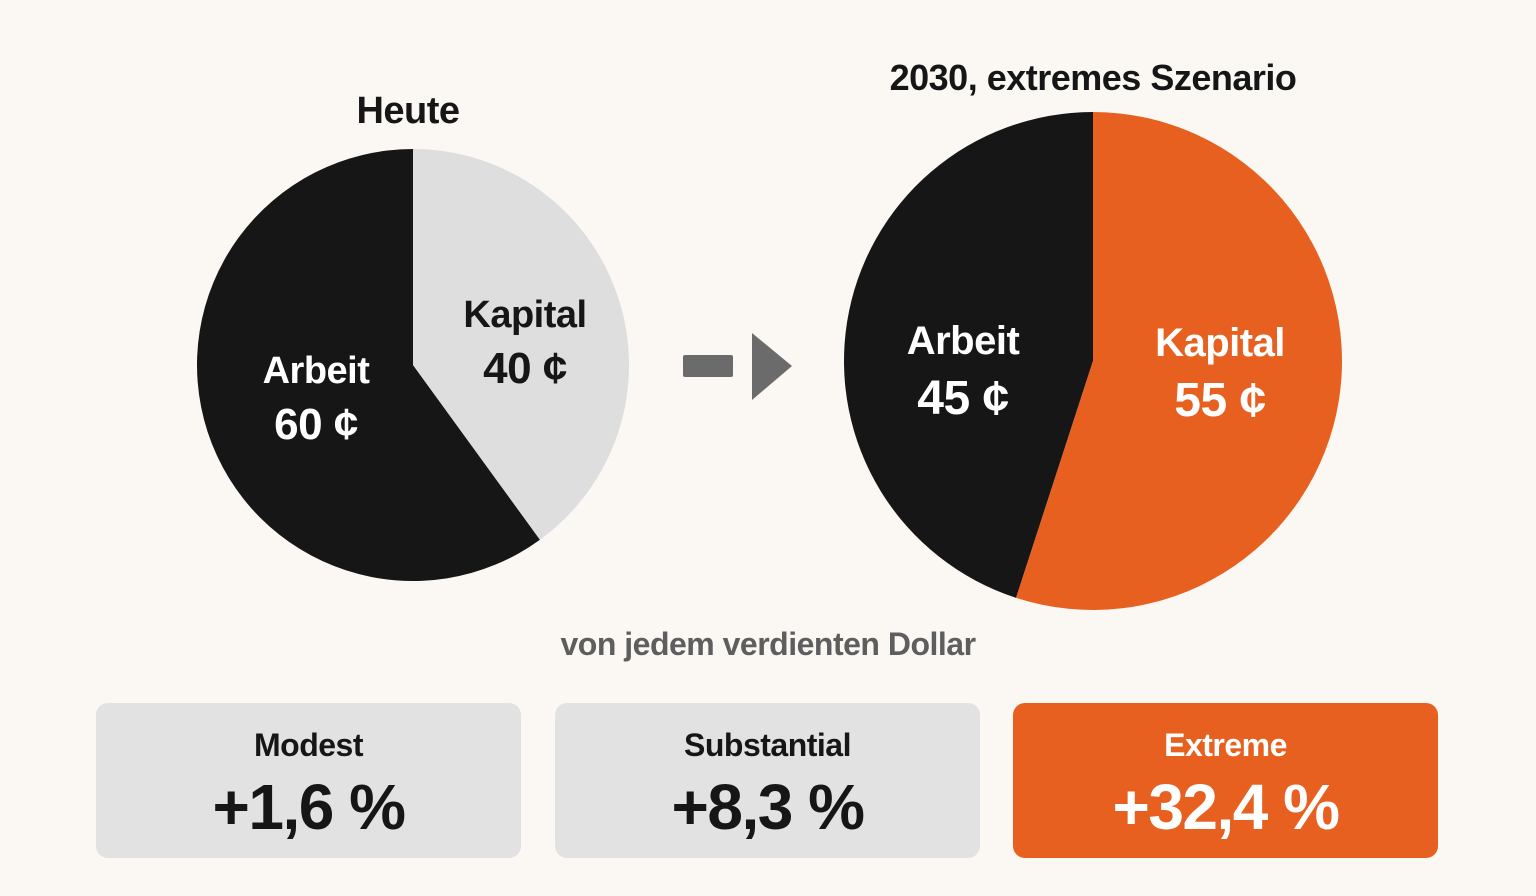 The width and height of the screenshot is (1536, 896). What do you see at coordinates (316, 424) in the screenshot?
I see `slice-value-arbeit: 60 ¢` at bounding box center [316, 424].